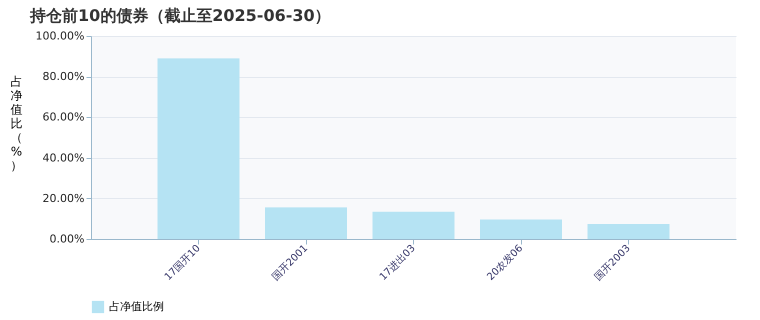 This screenshot has width=760, height=320. Describe the element at coordinates (63, 157) in the screenshot. I see `y-tick-label: 40.00%` at that location.